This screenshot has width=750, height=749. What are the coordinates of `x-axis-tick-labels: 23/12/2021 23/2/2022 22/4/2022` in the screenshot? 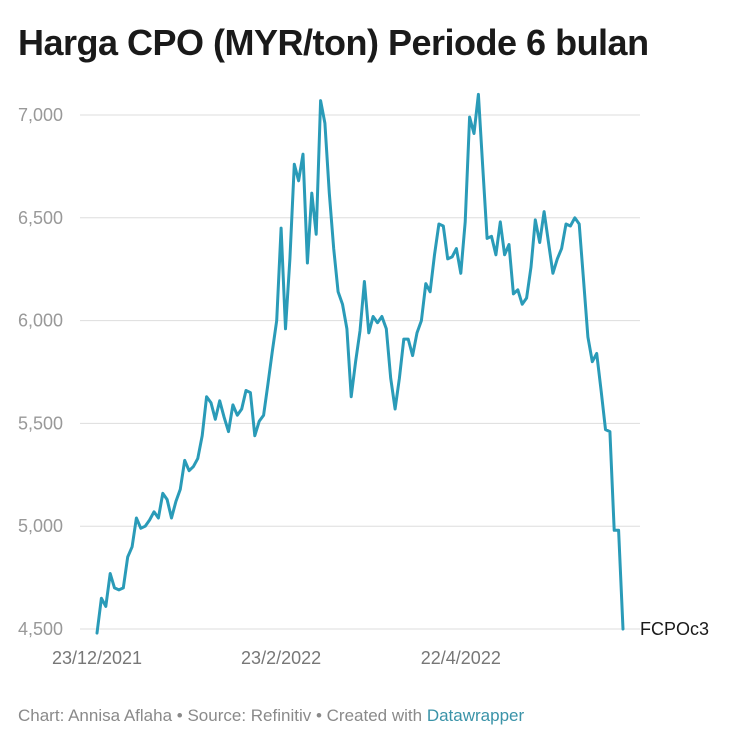 It's located at (276, 658).